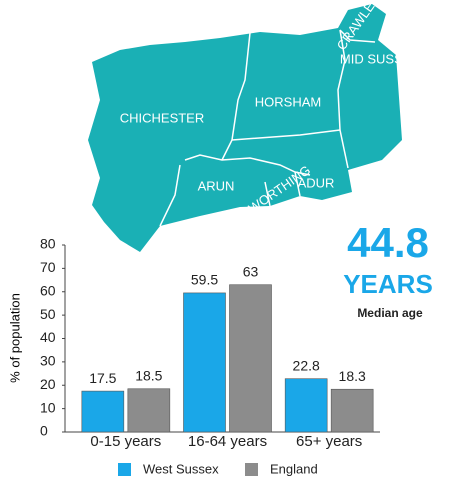  I want to click on data-label: 18.5, so click(148, 375).